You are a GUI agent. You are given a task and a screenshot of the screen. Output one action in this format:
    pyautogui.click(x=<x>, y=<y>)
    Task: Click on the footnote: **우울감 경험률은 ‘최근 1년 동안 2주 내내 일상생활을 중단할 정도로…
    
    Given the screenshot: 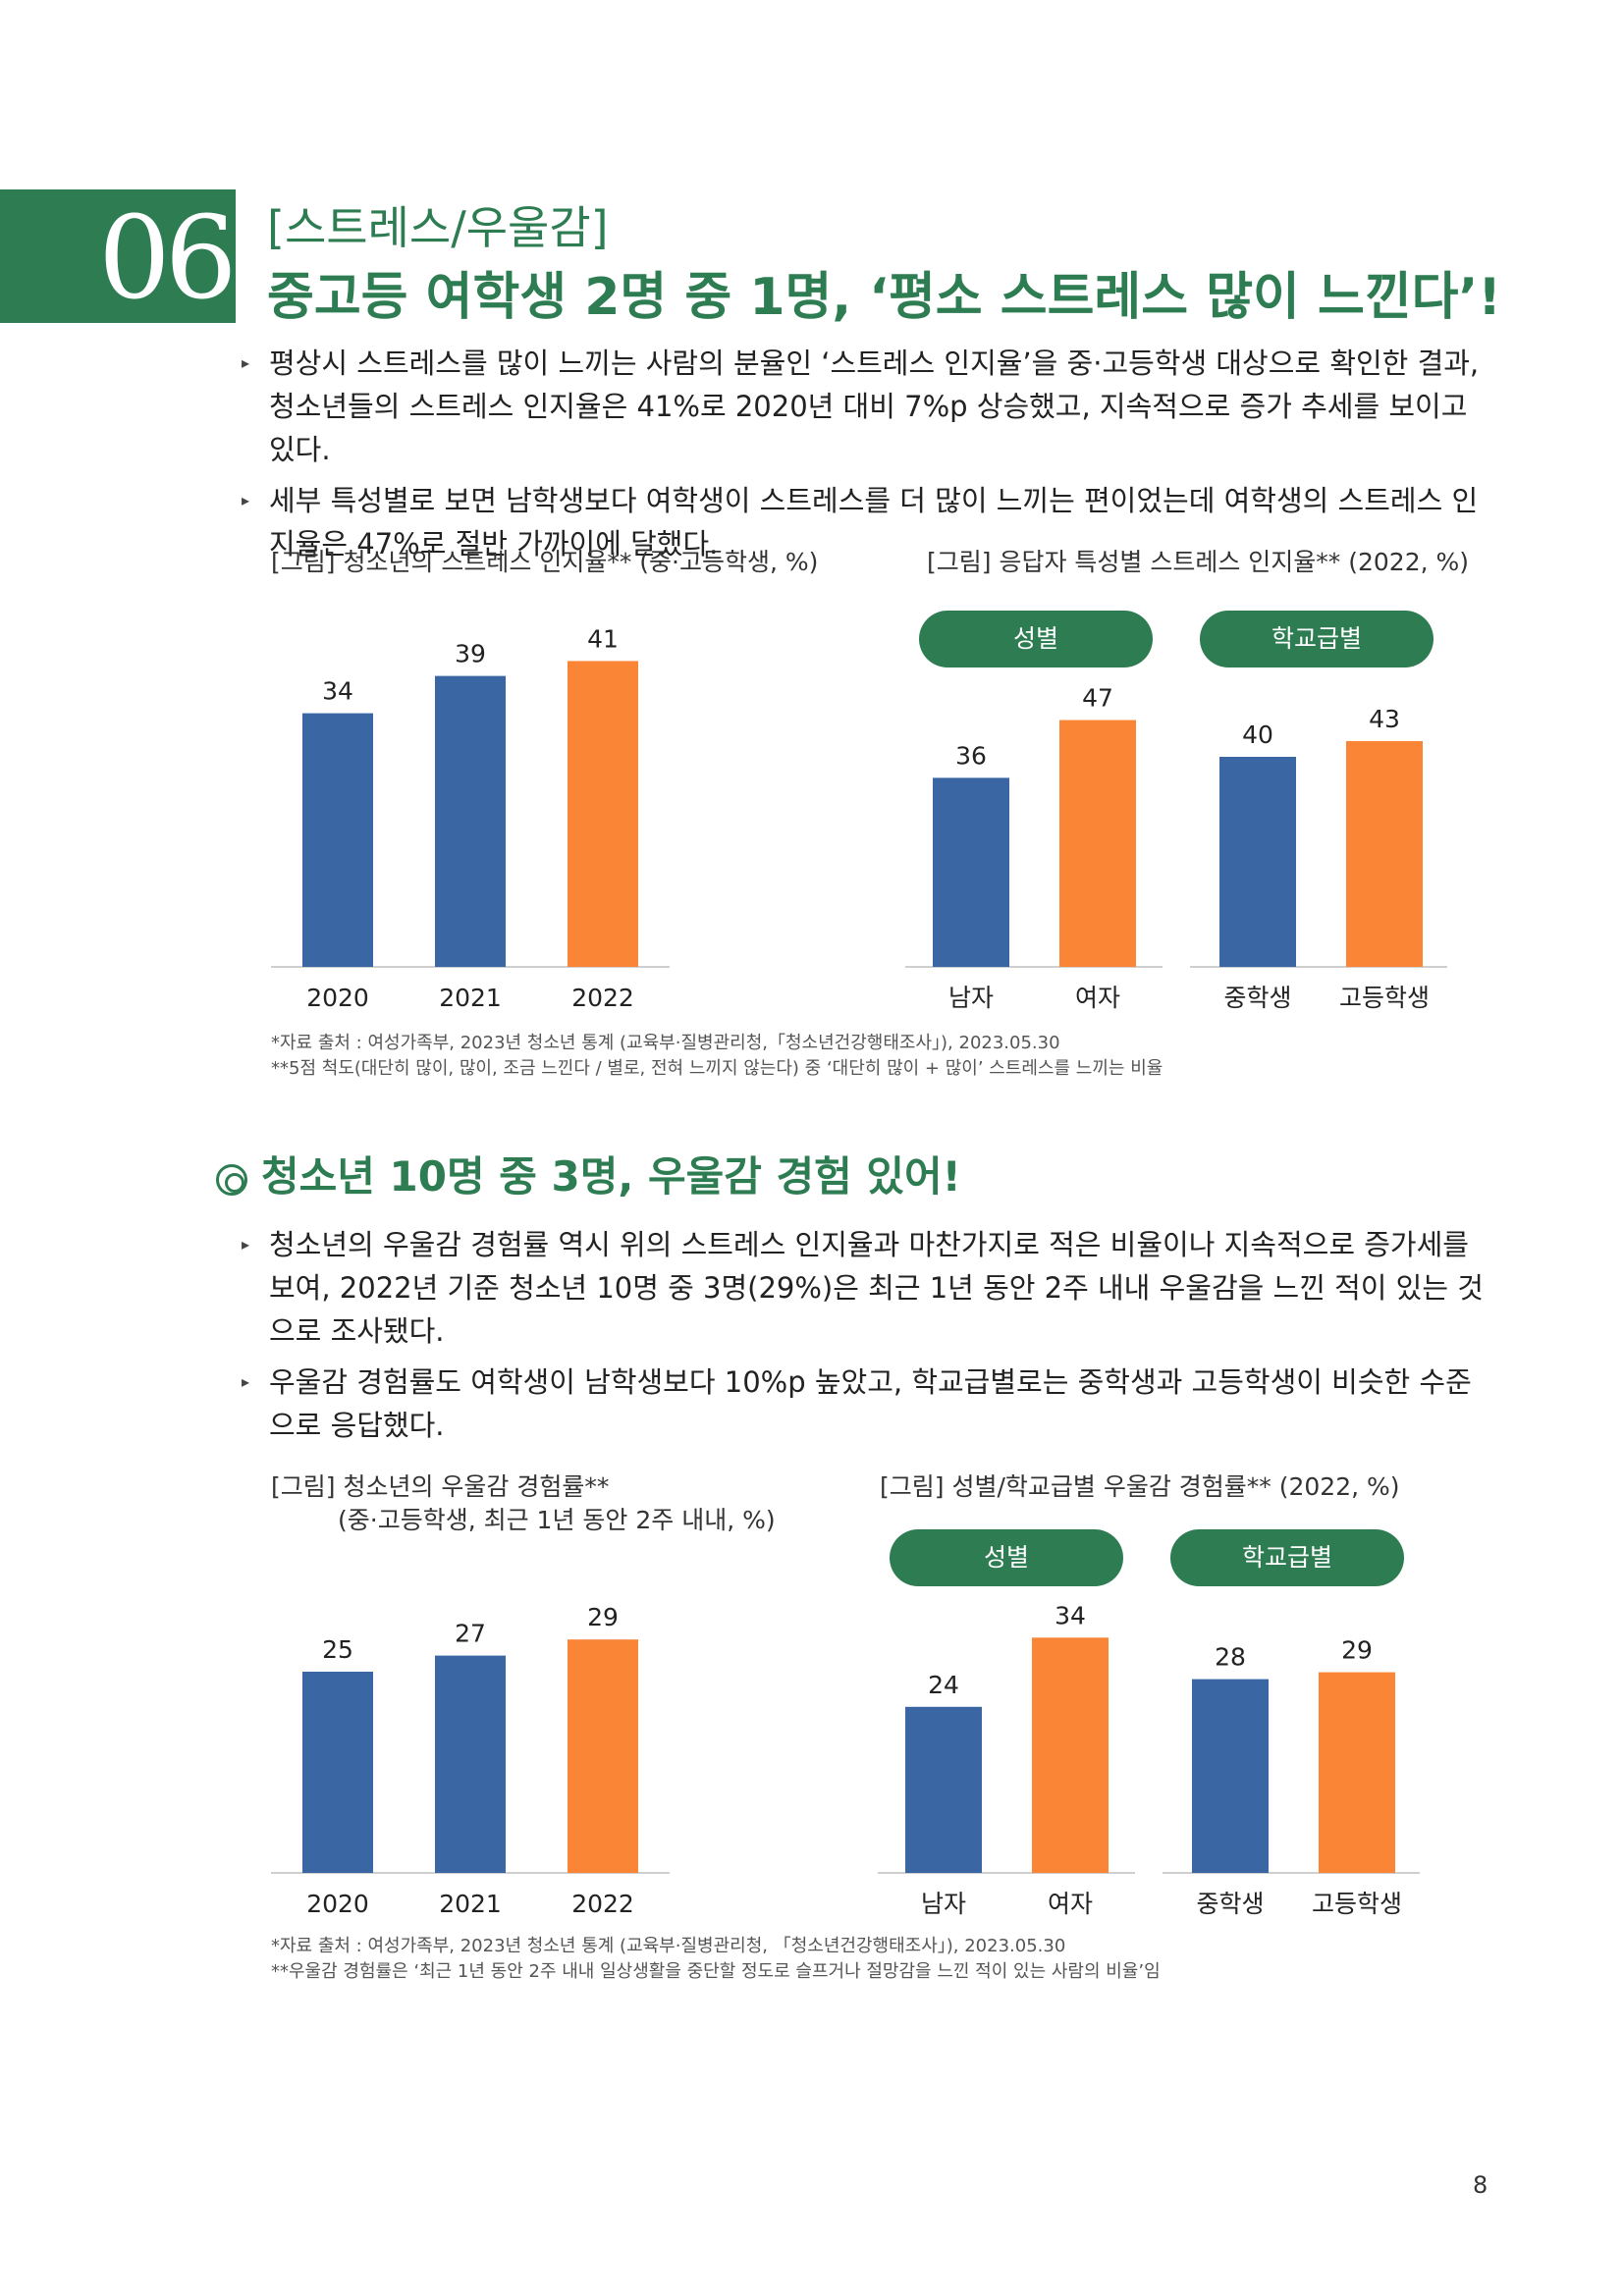 What is the action you would take?
    pyautogui.click(x=716, y=1971)
    